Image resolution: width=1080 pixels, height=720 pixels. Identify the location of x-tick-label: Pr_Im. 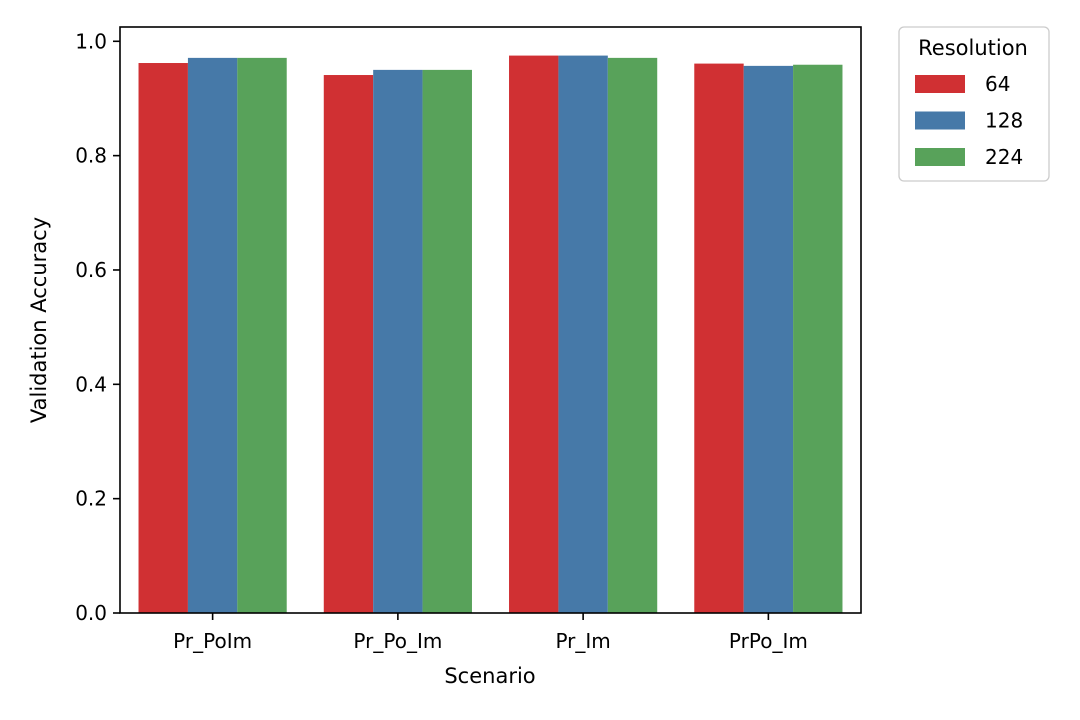
(582, 641).